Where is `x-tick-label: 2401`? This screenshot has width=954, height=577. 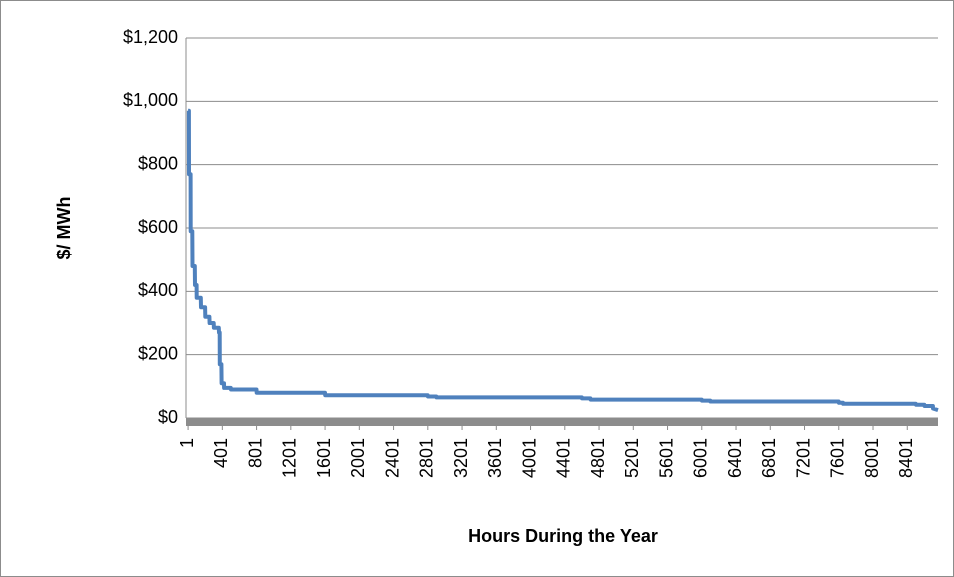 x-tick-label: 2401 is located at coordinates (392, 458).